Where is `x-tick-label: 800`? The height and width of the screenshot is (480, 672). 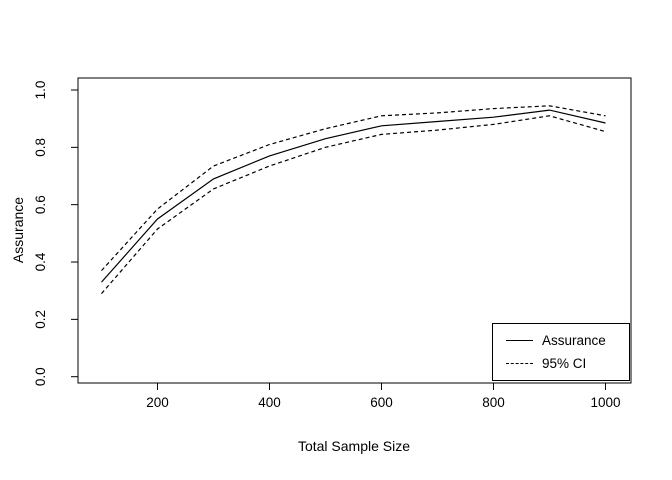 x-tick-label: 800 is located at coordinates (493, 402).